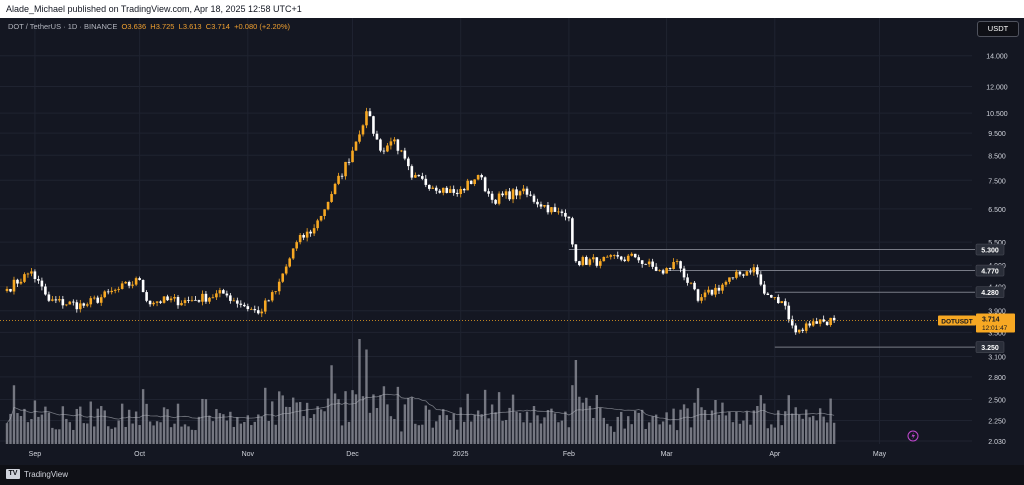 Image resolution: width=1024 pixels, height=485 pixels. Describe the element at coordinates (37, 474) in the screenshot. I see `tradingview-brand: TV TradingView` at that location.